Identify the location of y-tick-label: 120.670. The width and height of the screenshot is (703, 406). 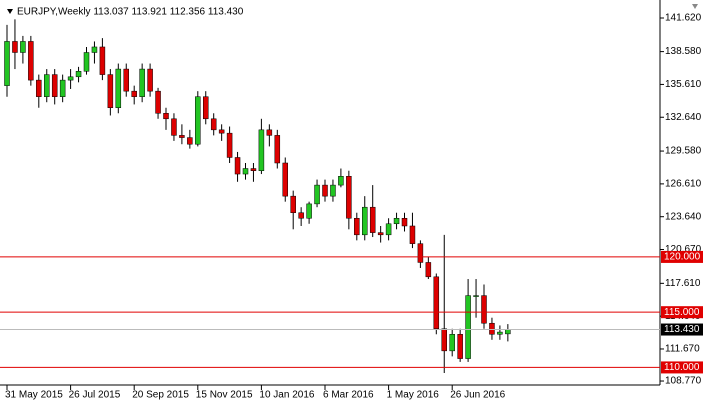
(683, 249).